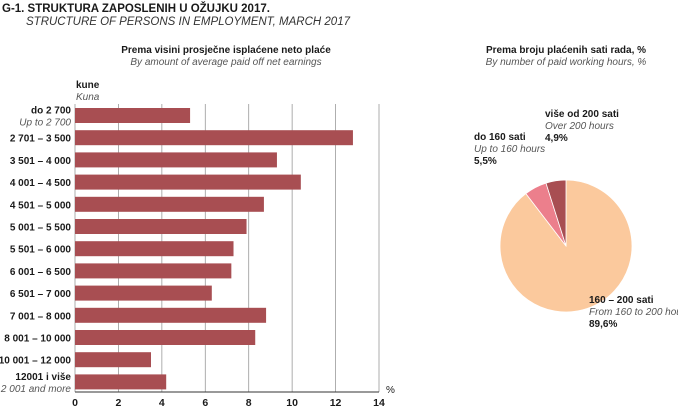 This screenshot has width=678, height=410. I want to click on pie-label-en: From 160 to 200 hours, so click(633, 312).